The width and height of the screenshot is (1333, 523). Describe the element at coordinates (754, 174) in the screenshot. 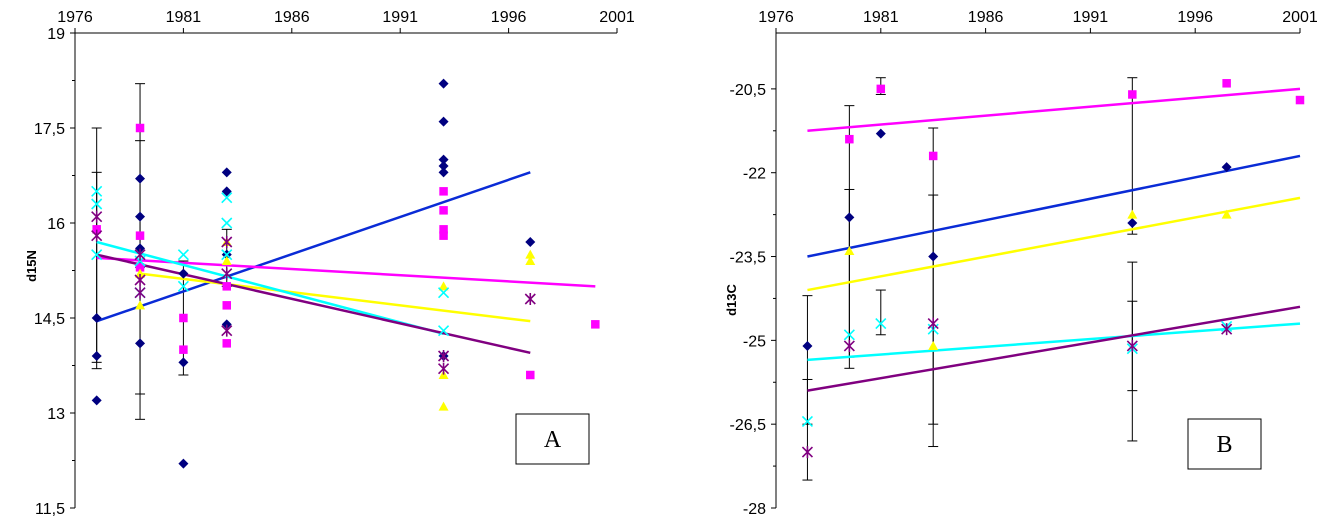

I see `y-tick-label: -22` at that location.